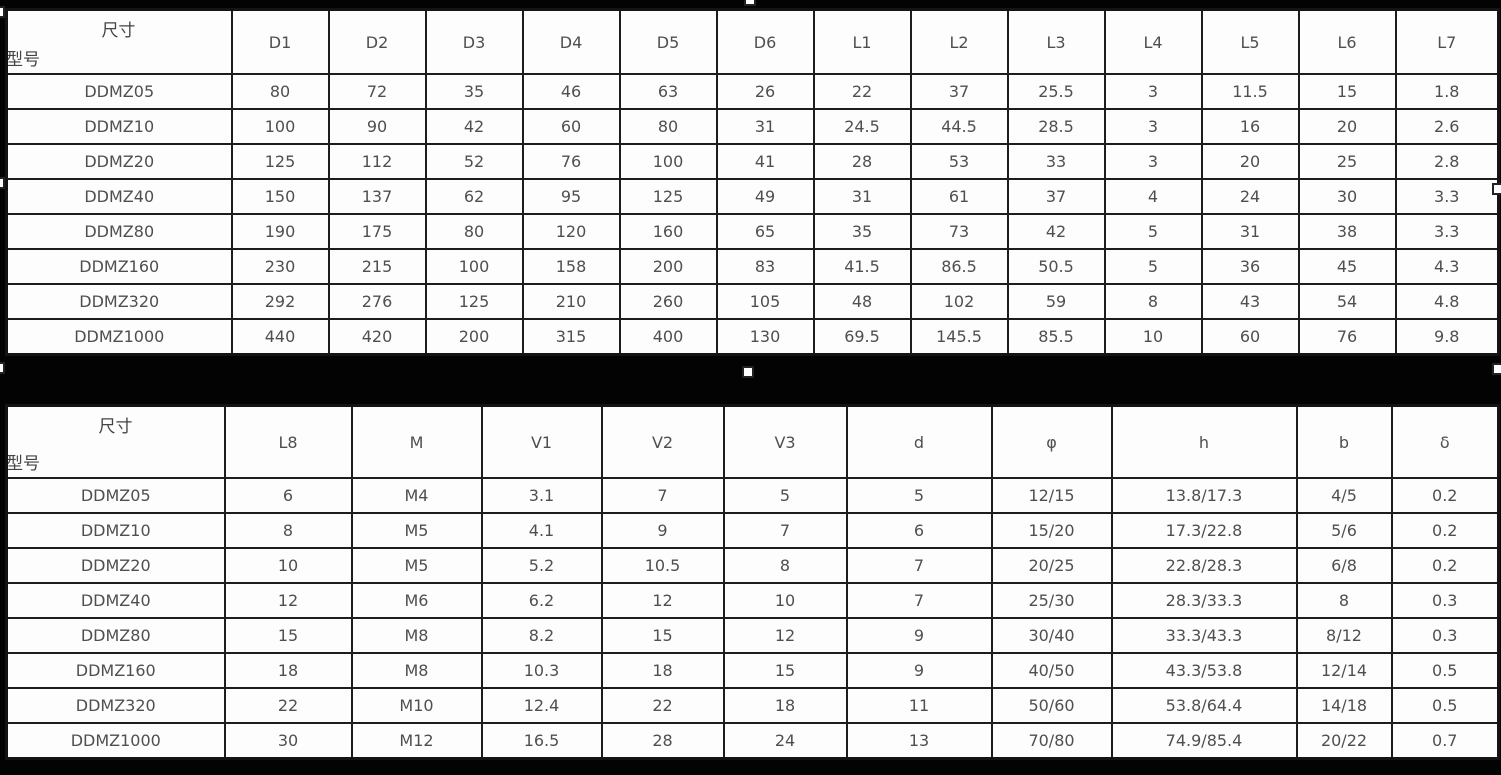  What do you see at coordinates (1344, 530) in the screenshot?
I see `value-cell: 5/6` at bounding box center [1344, 530].